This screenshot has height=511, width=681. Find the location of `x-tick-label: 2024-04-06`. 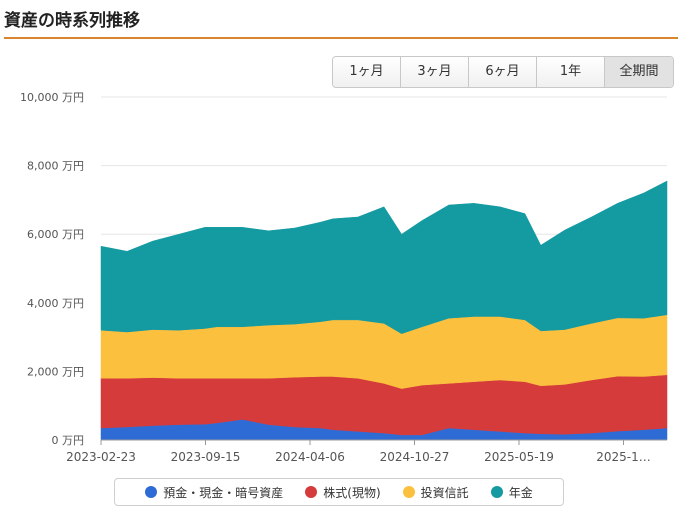

x-tick-label: 2024-04-06 is located at coordinates (310, 457).